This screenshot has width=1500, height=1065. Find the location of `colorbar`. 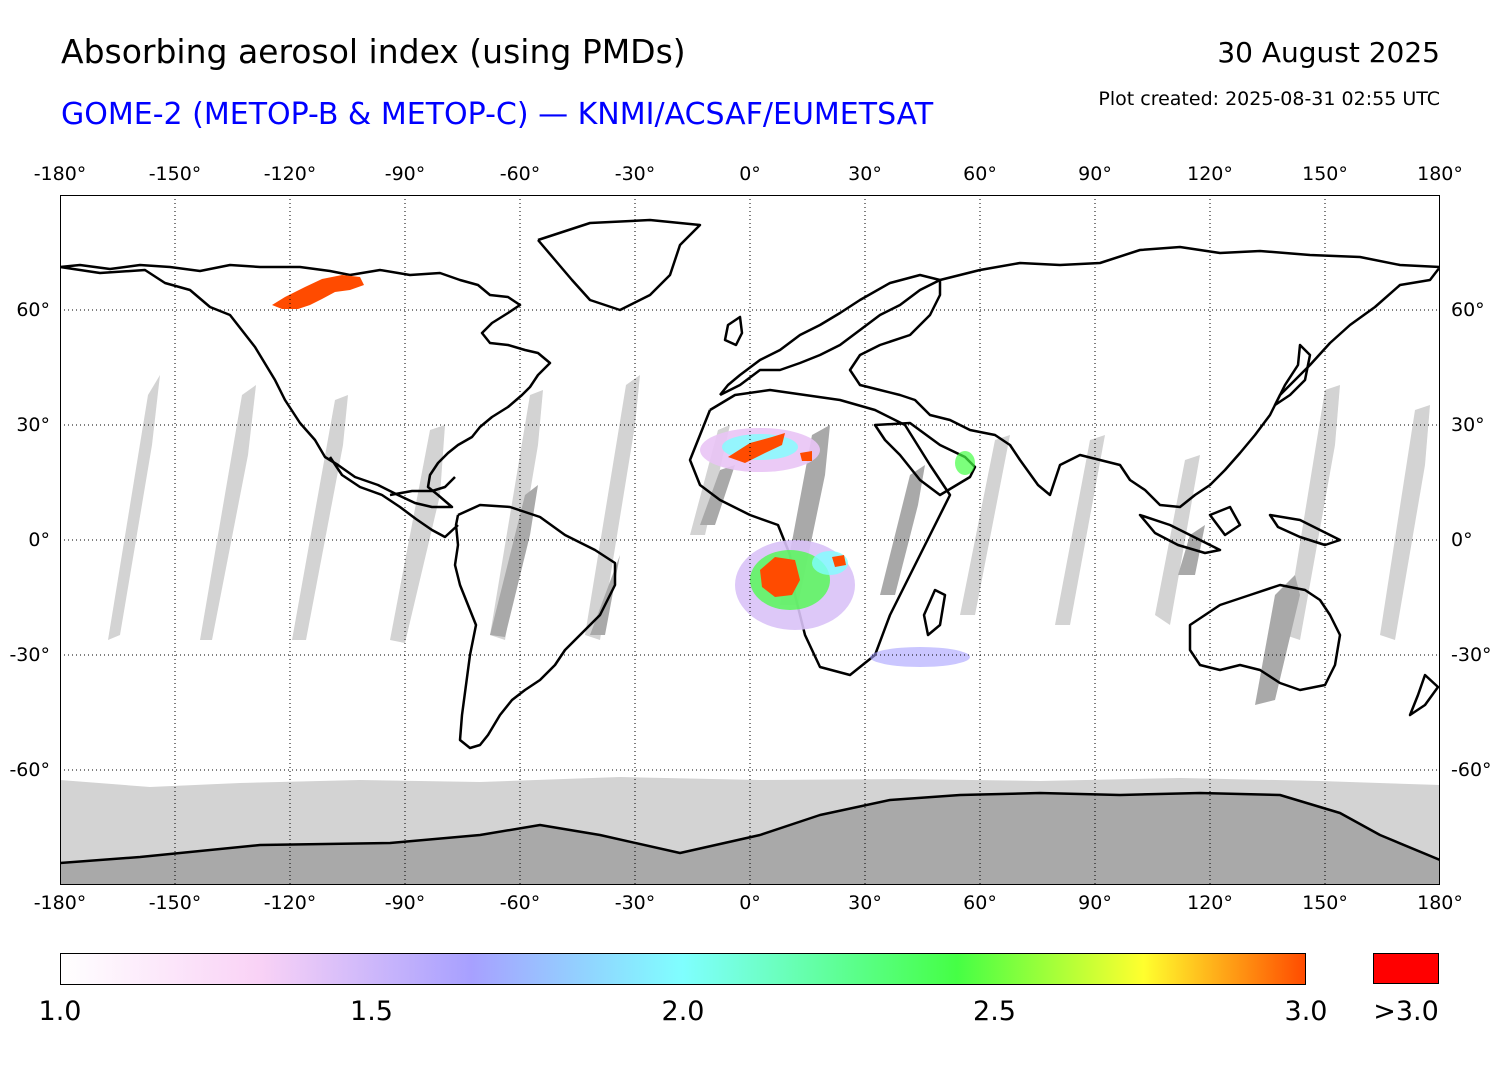

colorbar is located at coordinates (683, 969).